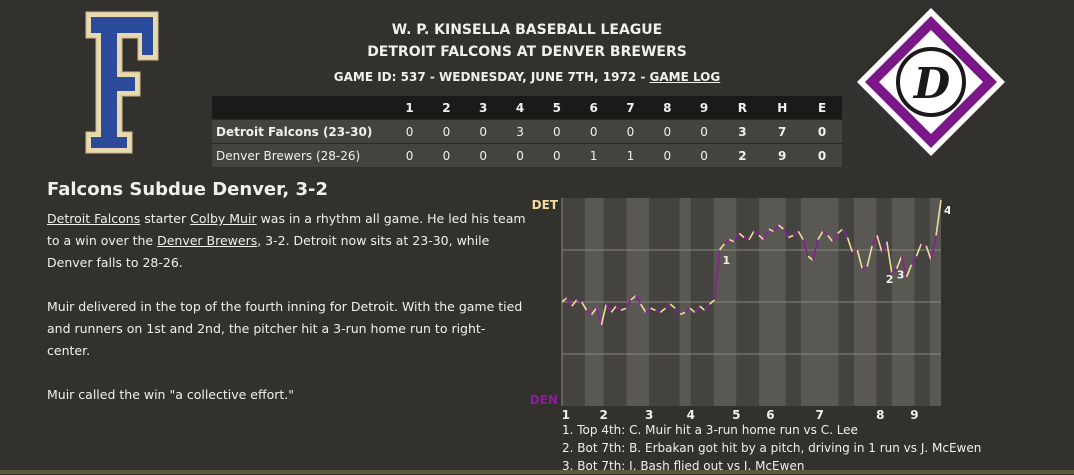 This screenshot has height=475, width=1074. Describe the element at coordinates (566, 415) in the screenshot. I see `inning-tick-label: 1` at that location.